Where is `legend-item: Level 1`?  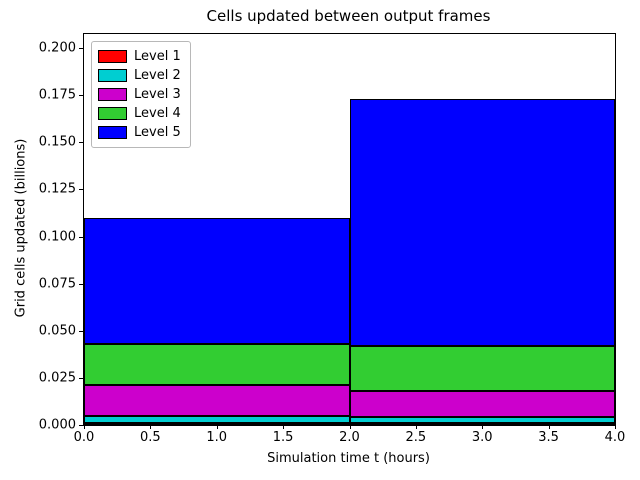 legend-item: Level 1 is located at coordinates (139, 56).